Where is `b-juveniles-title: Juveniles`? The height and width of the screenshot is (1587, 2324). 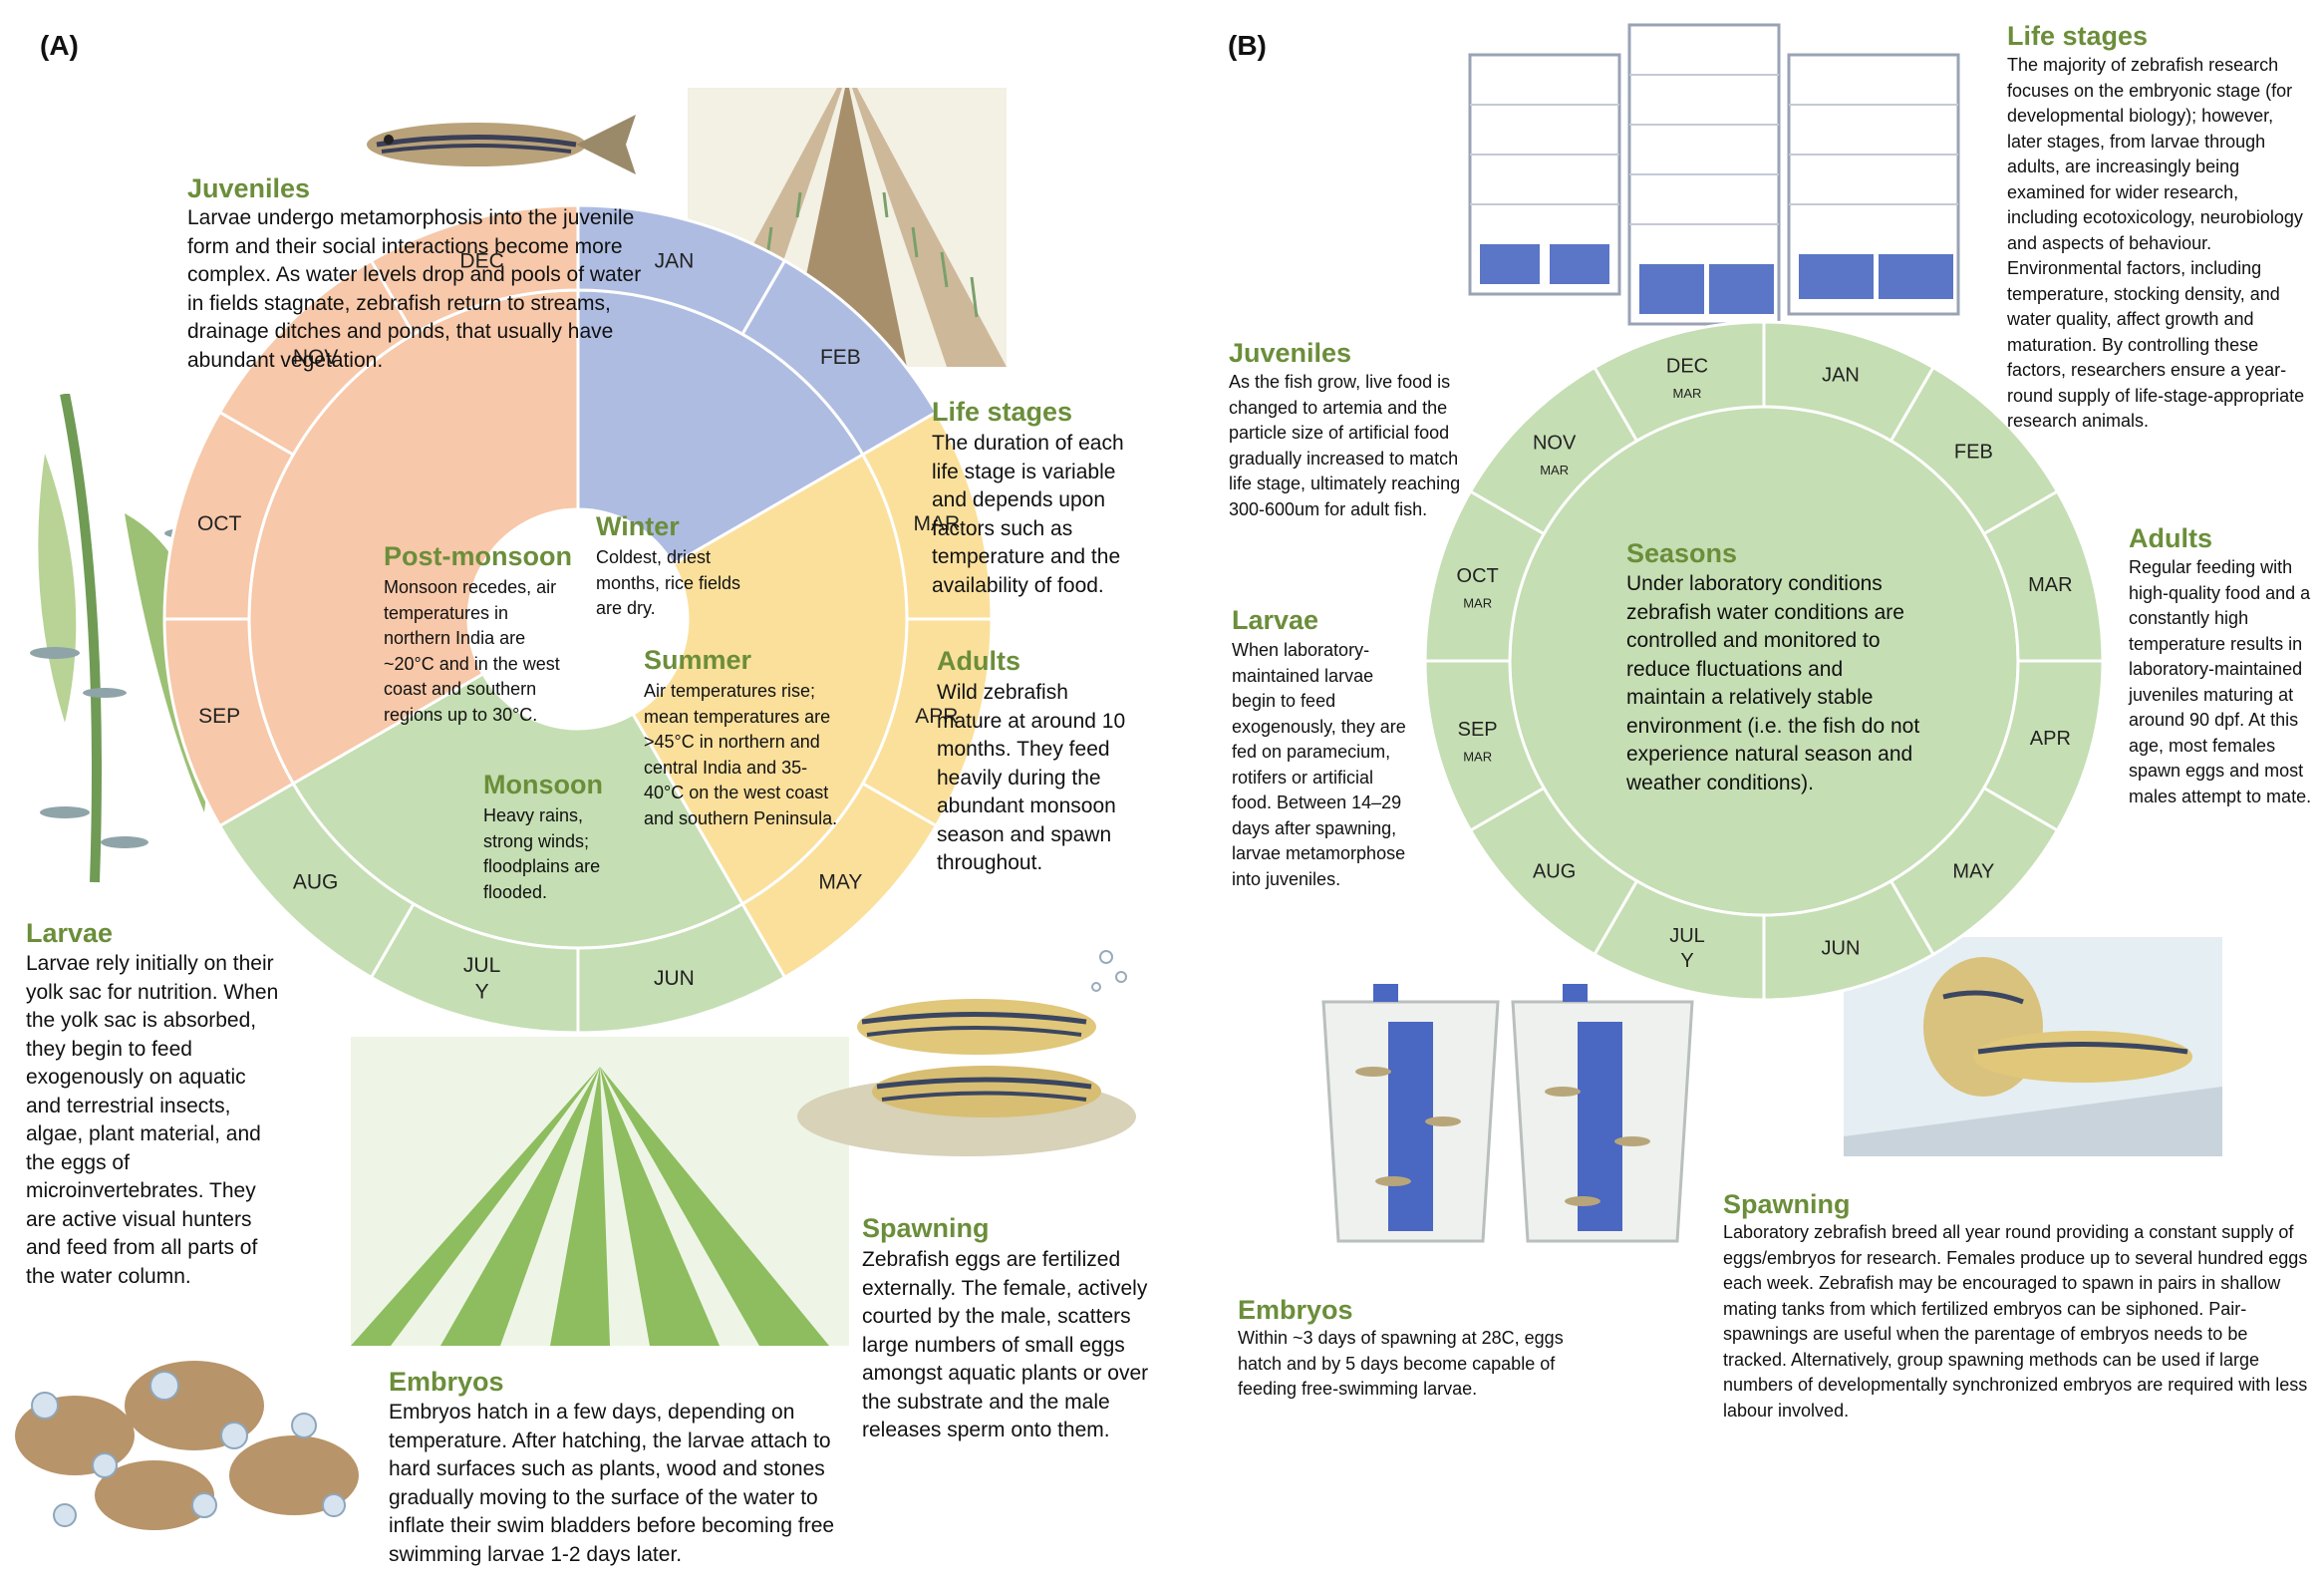 b-juveniles-title: Juveniles is located at coordinates (1290, 353).